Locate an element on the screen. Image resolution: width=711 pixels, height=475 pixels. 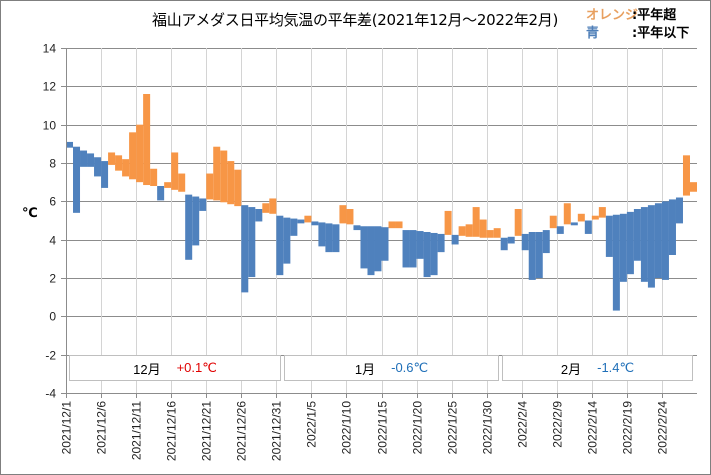
legend-item-above: オレンジ :平年超 is located at coordinates (637, 16).